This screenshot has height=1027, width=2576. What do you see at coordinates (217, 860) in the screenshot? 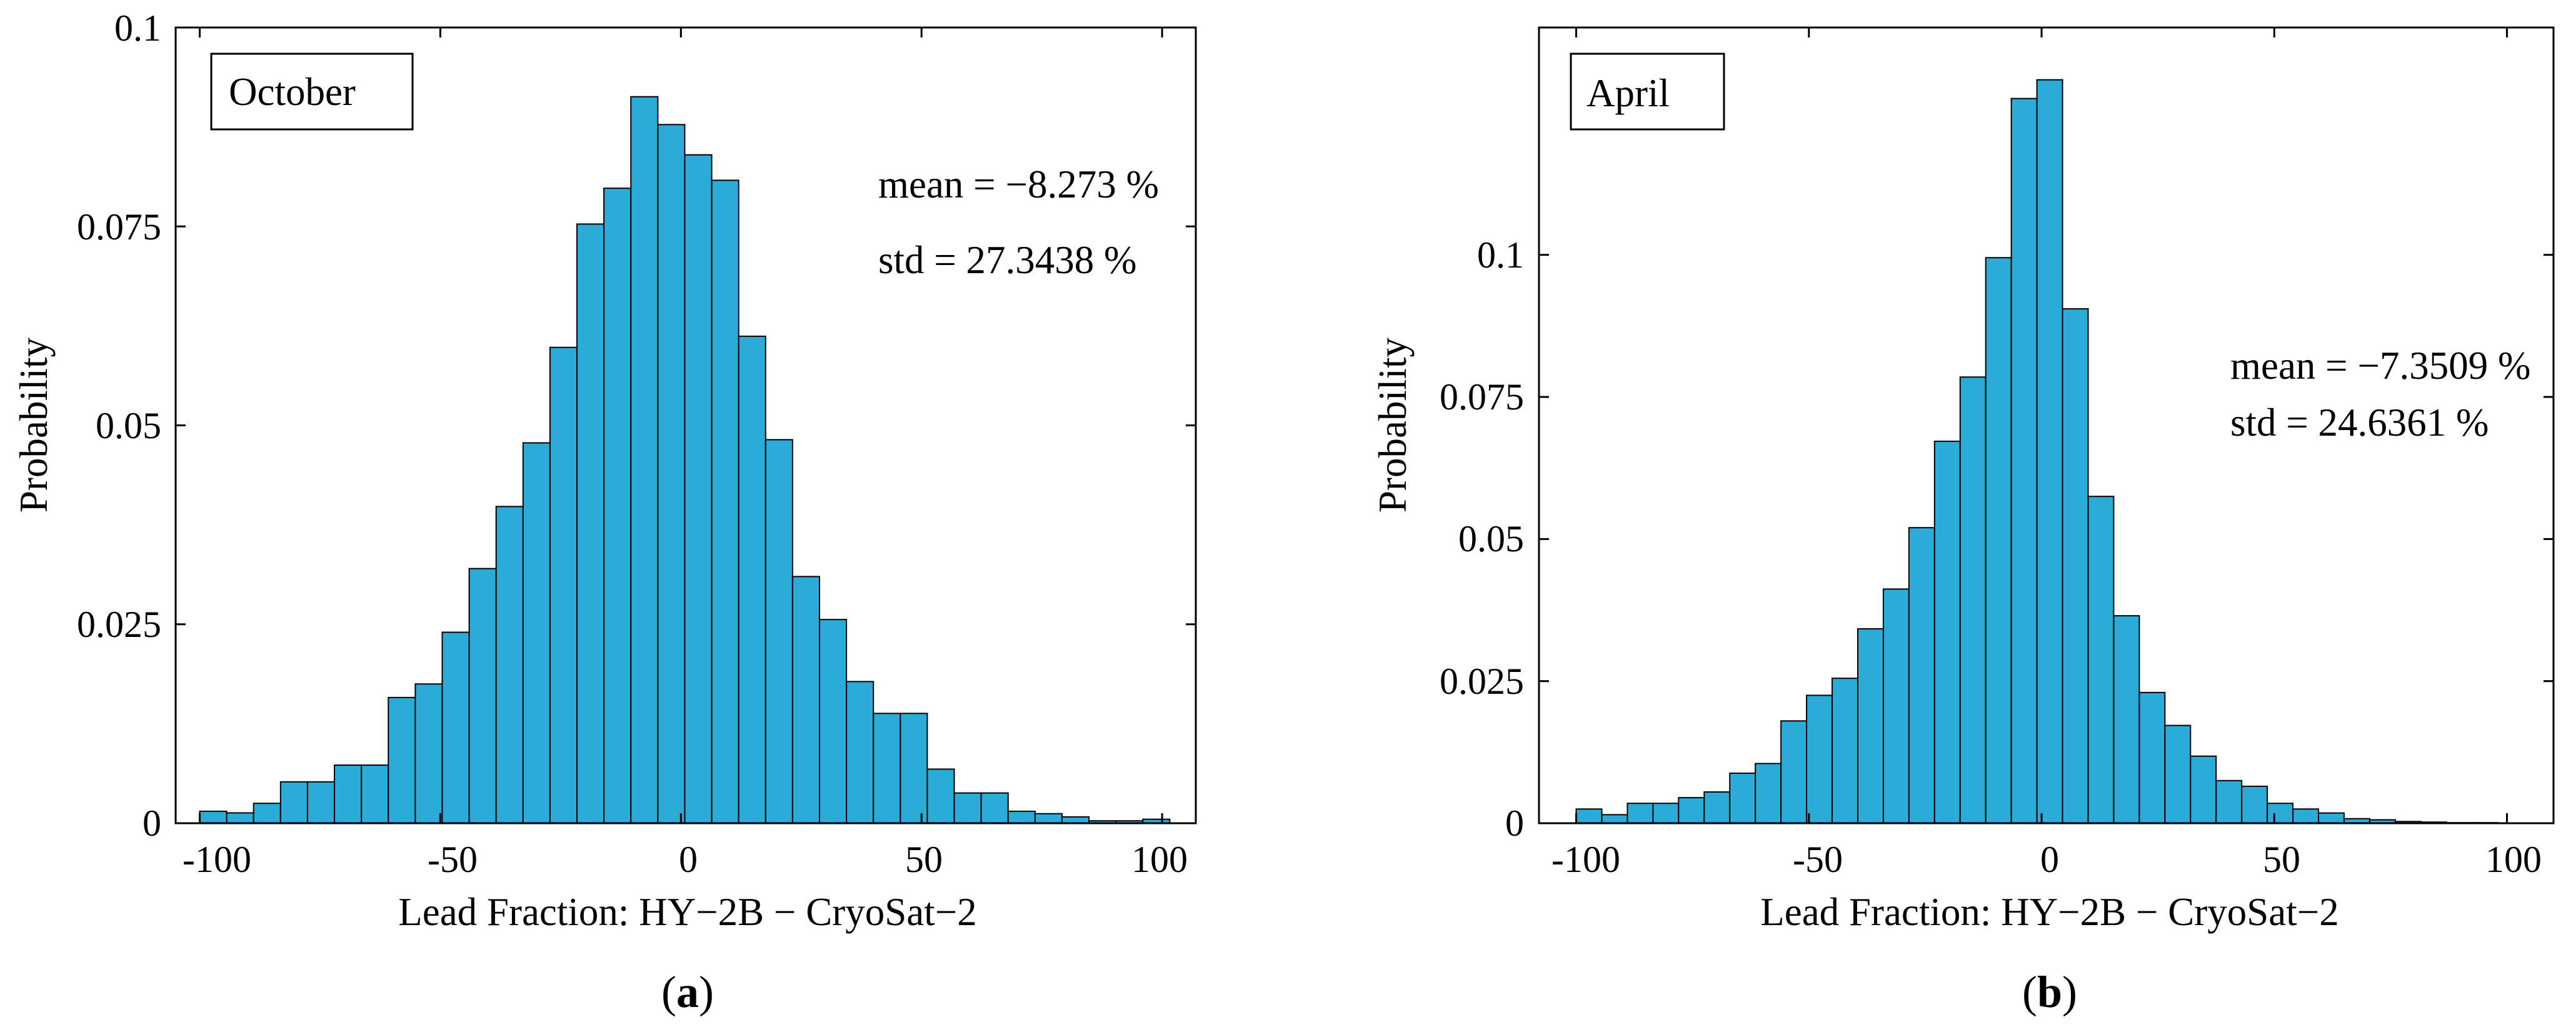
I see `panel-a-xtick-label: -100` at bounding box center [217, 860].